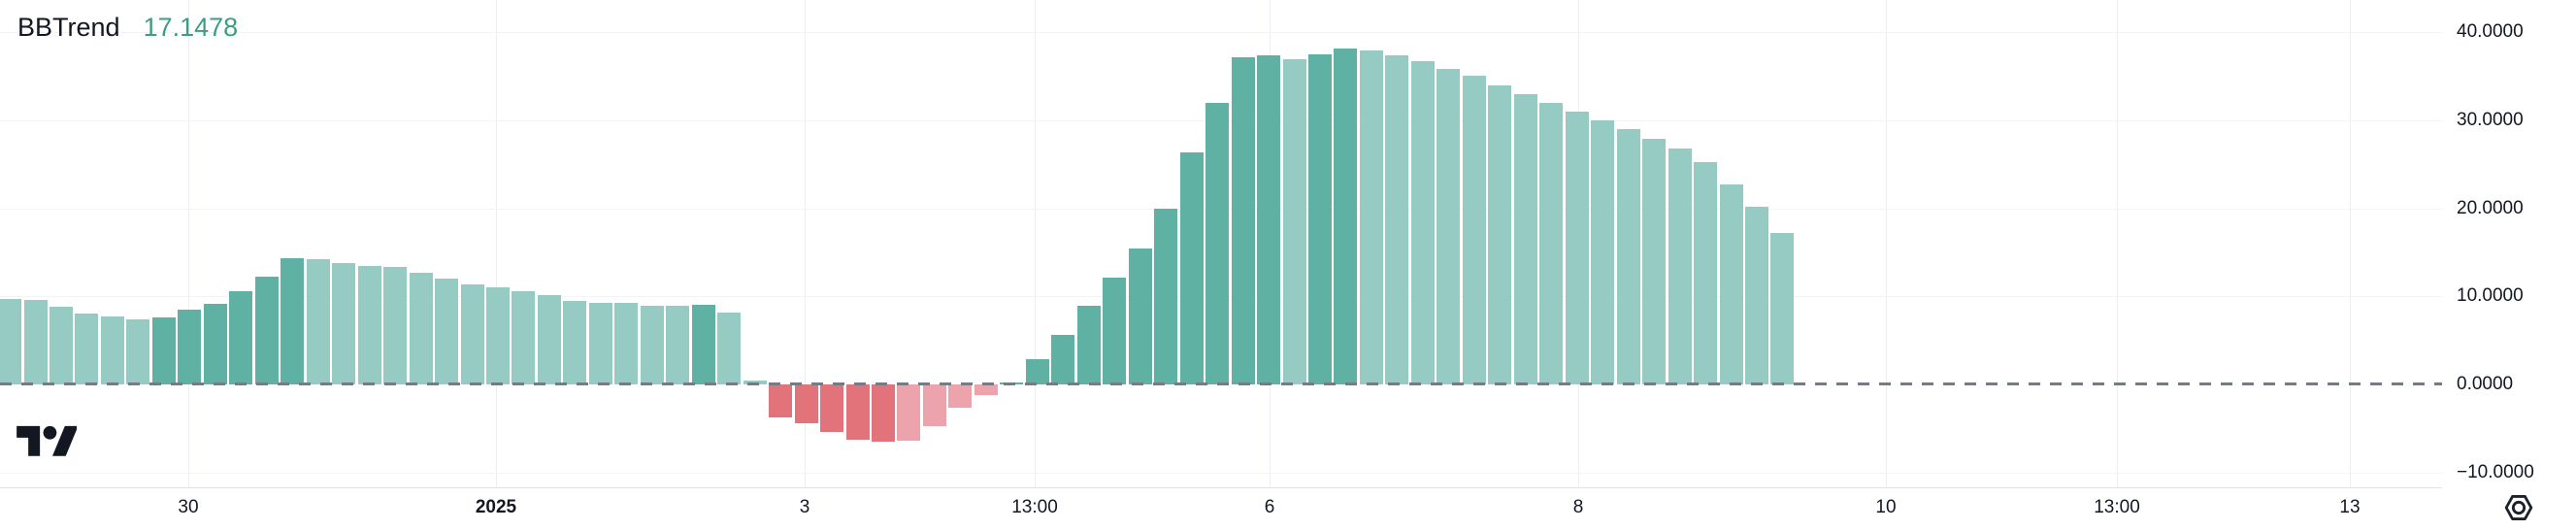 The height and width of the screenshot is (531, 2576). I want to click on zero-line, so click(1221, 384).